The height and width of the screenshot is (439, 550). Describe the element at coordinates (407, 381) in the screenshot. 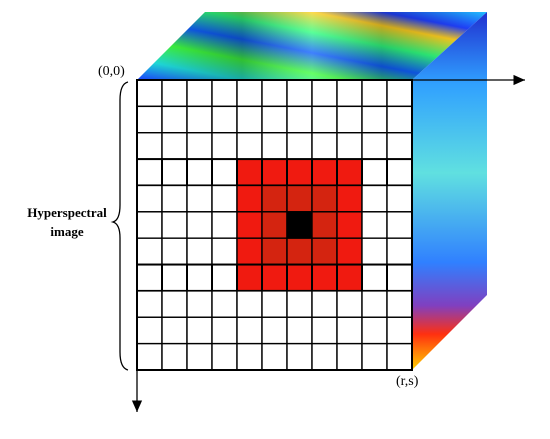

I see `end-label: (r,s)` at that location.